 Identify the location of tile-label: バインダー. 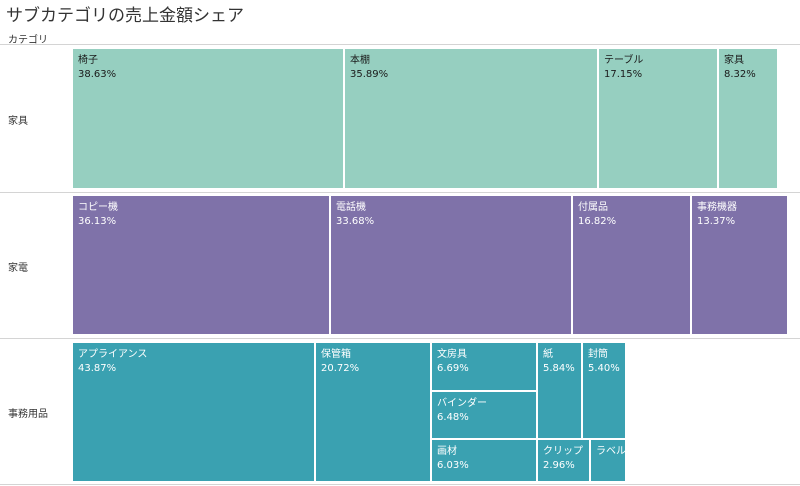
(462, 403).